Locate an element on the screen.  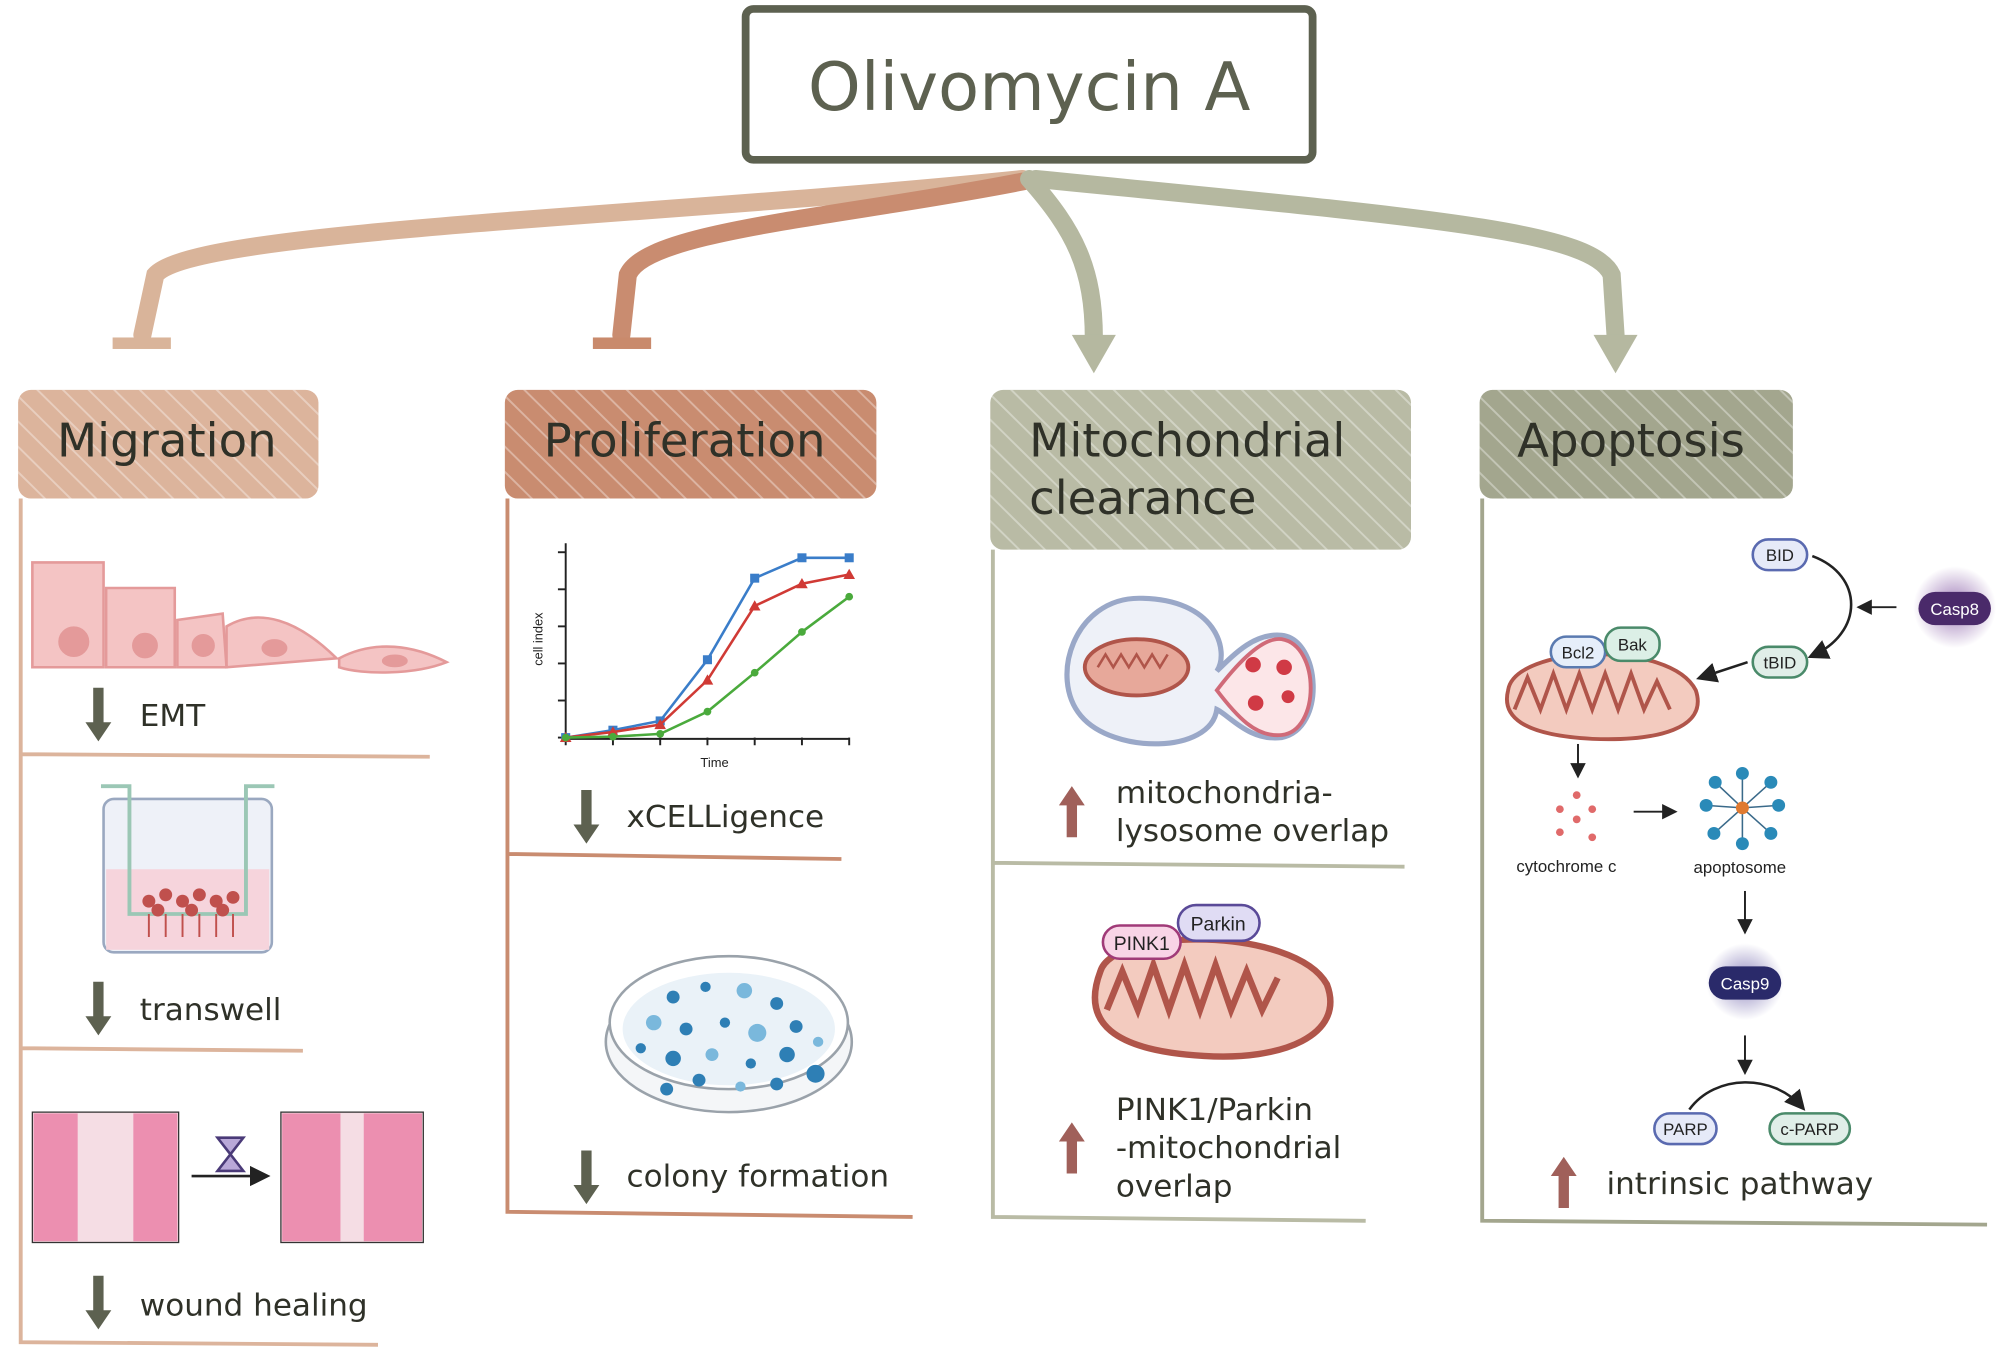
header-migration-text: Migration is located at coordinates (167, 441).